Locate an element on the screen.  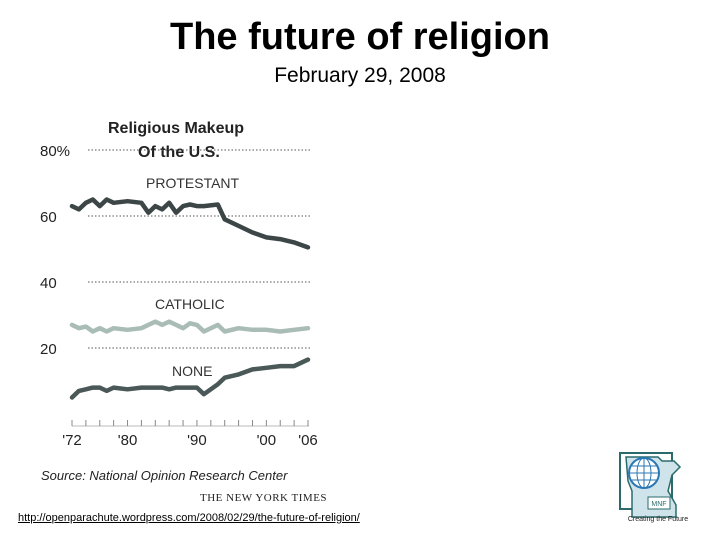
x-axis-ticks: '72 '80 '90 '00 '06 is located at coordinates (190, 434).